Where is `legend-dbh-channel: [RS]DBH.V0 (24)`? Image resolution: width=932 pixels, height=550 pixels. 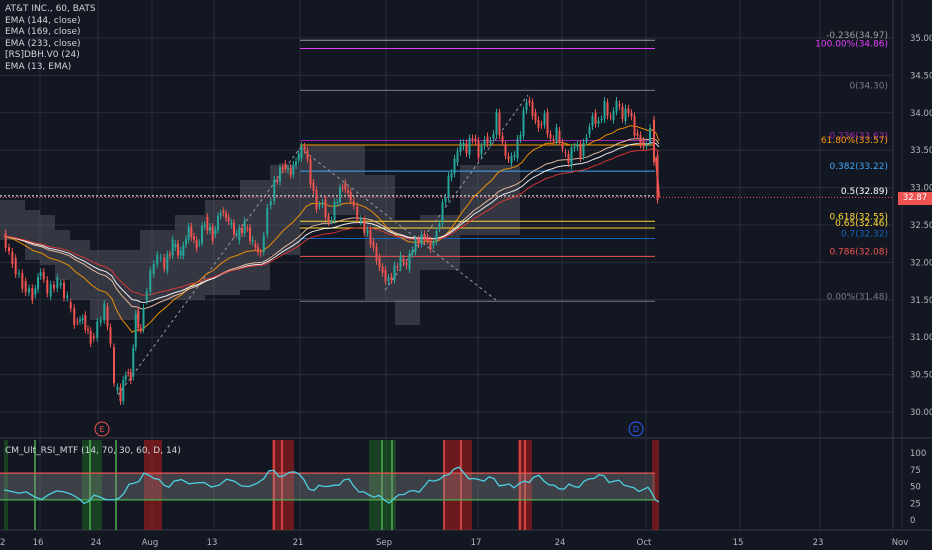 legend-dbh-channel: [RS]DBH.V0 (24) is located at coordinates (42, 55).